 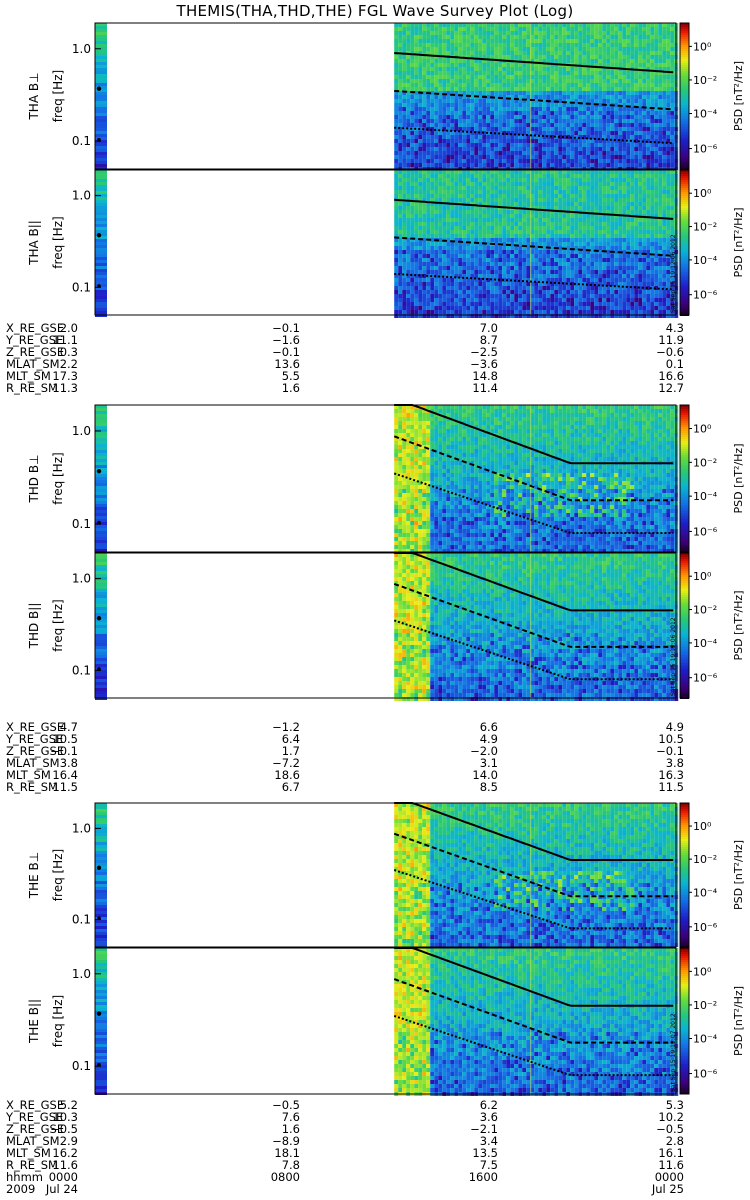 I want to click on ephemeris-row: X_RE_GSE 5.2 −0.5 6.2 5.3, so click(x=360, y=1105).